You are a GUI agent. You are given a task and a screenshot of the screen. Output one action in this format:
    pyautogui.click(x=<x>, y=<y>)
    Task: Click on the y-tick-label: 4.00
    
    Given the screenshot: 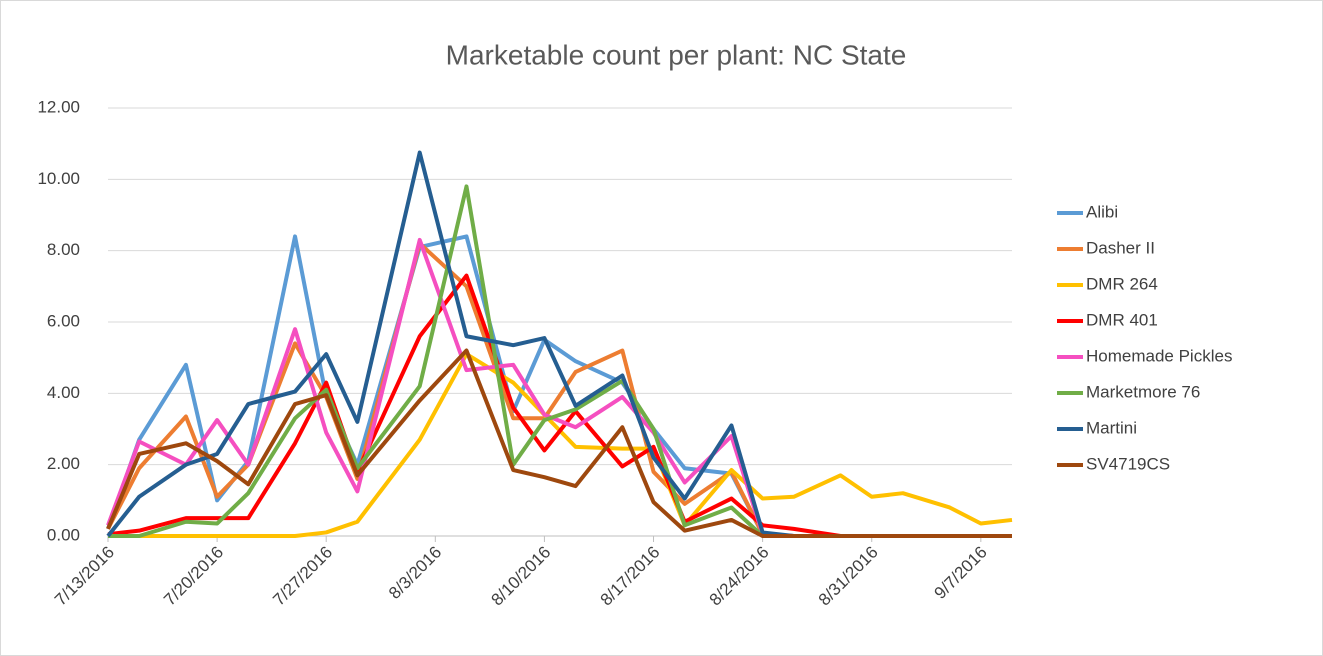 What is the action you would take?
    pyautogui.click(x=63, y=392)
    